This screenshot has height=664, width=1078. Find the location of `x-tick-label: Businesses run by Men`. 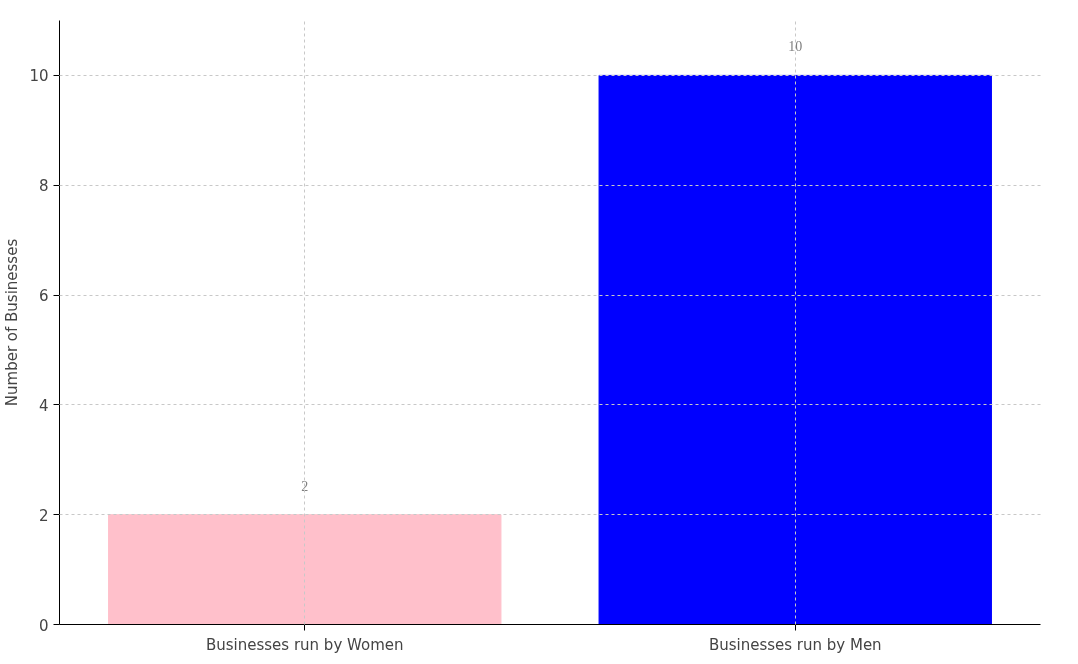

x-tick-label: Businesses run by Men is located at coordinates (795, 644).